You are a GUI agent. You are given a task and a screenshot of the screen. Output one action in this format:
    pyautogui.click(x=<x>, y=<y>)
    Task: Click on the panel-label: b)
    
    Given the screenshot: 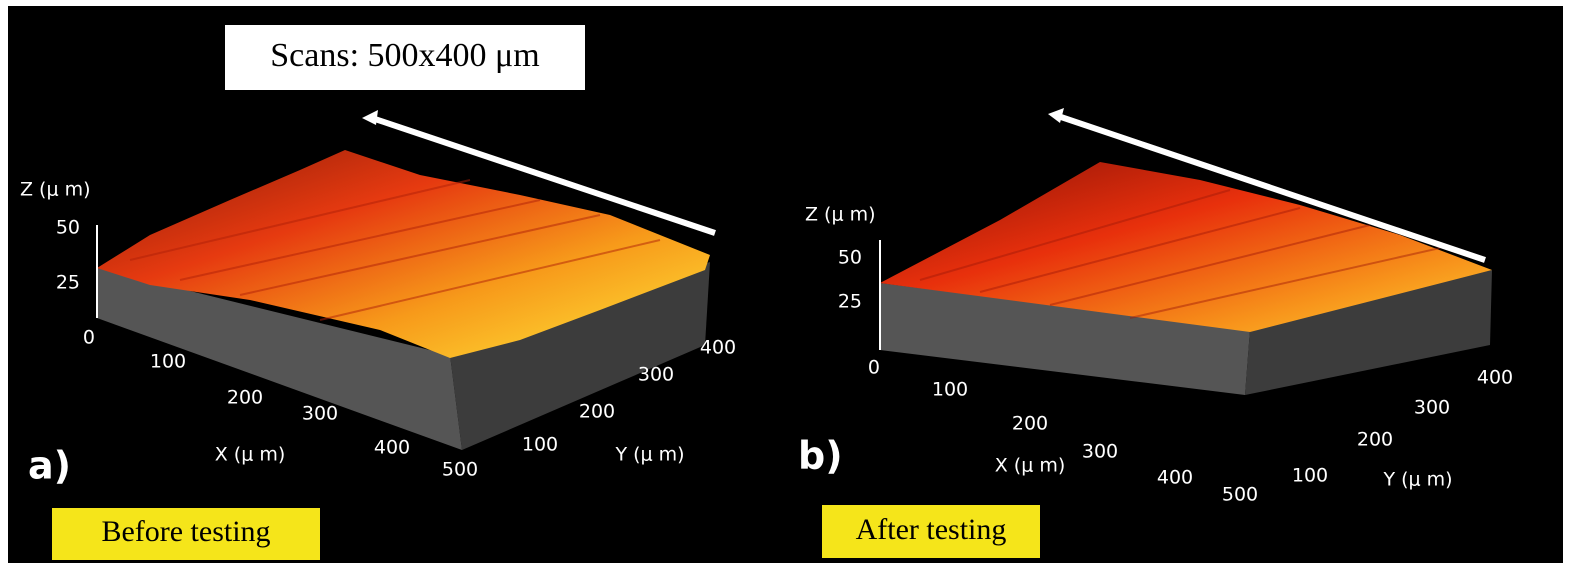 What is the action you would take?
    pyautogui.click(x=820, y=456)
    